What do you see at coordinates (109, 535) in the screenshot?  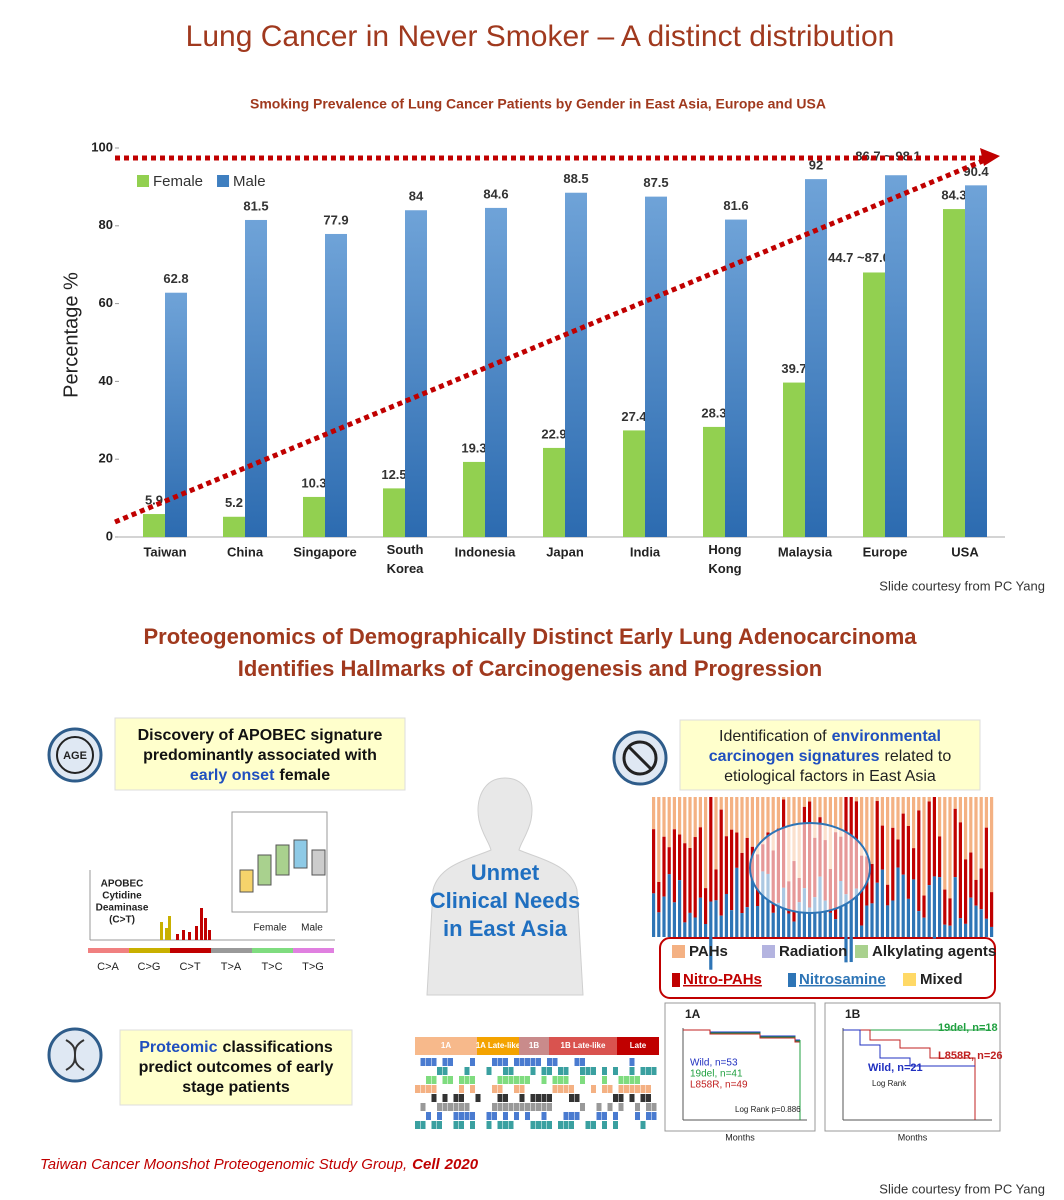 I see `y-tick-label: 0` at bounding box center [109, 535].